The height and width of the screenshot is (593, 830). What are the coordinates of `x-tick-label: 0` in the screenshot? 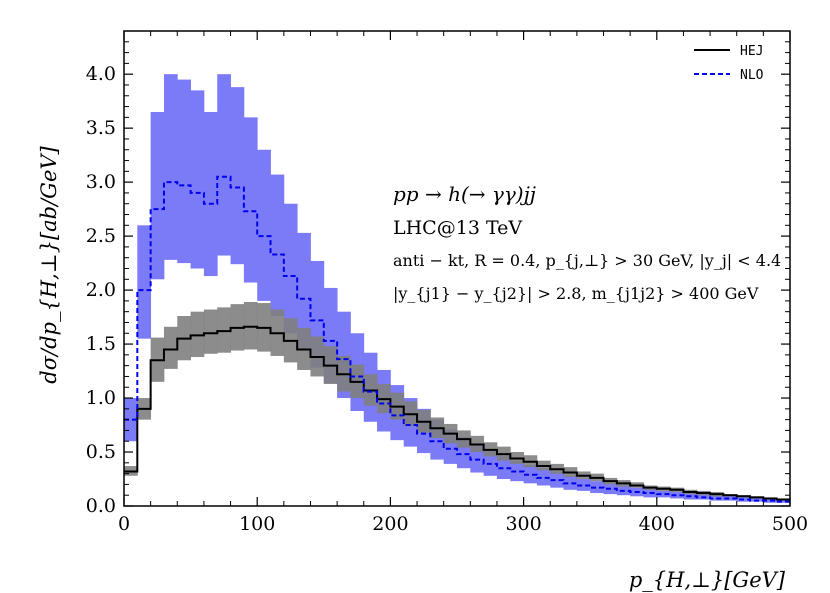 It's located at (124, 524).